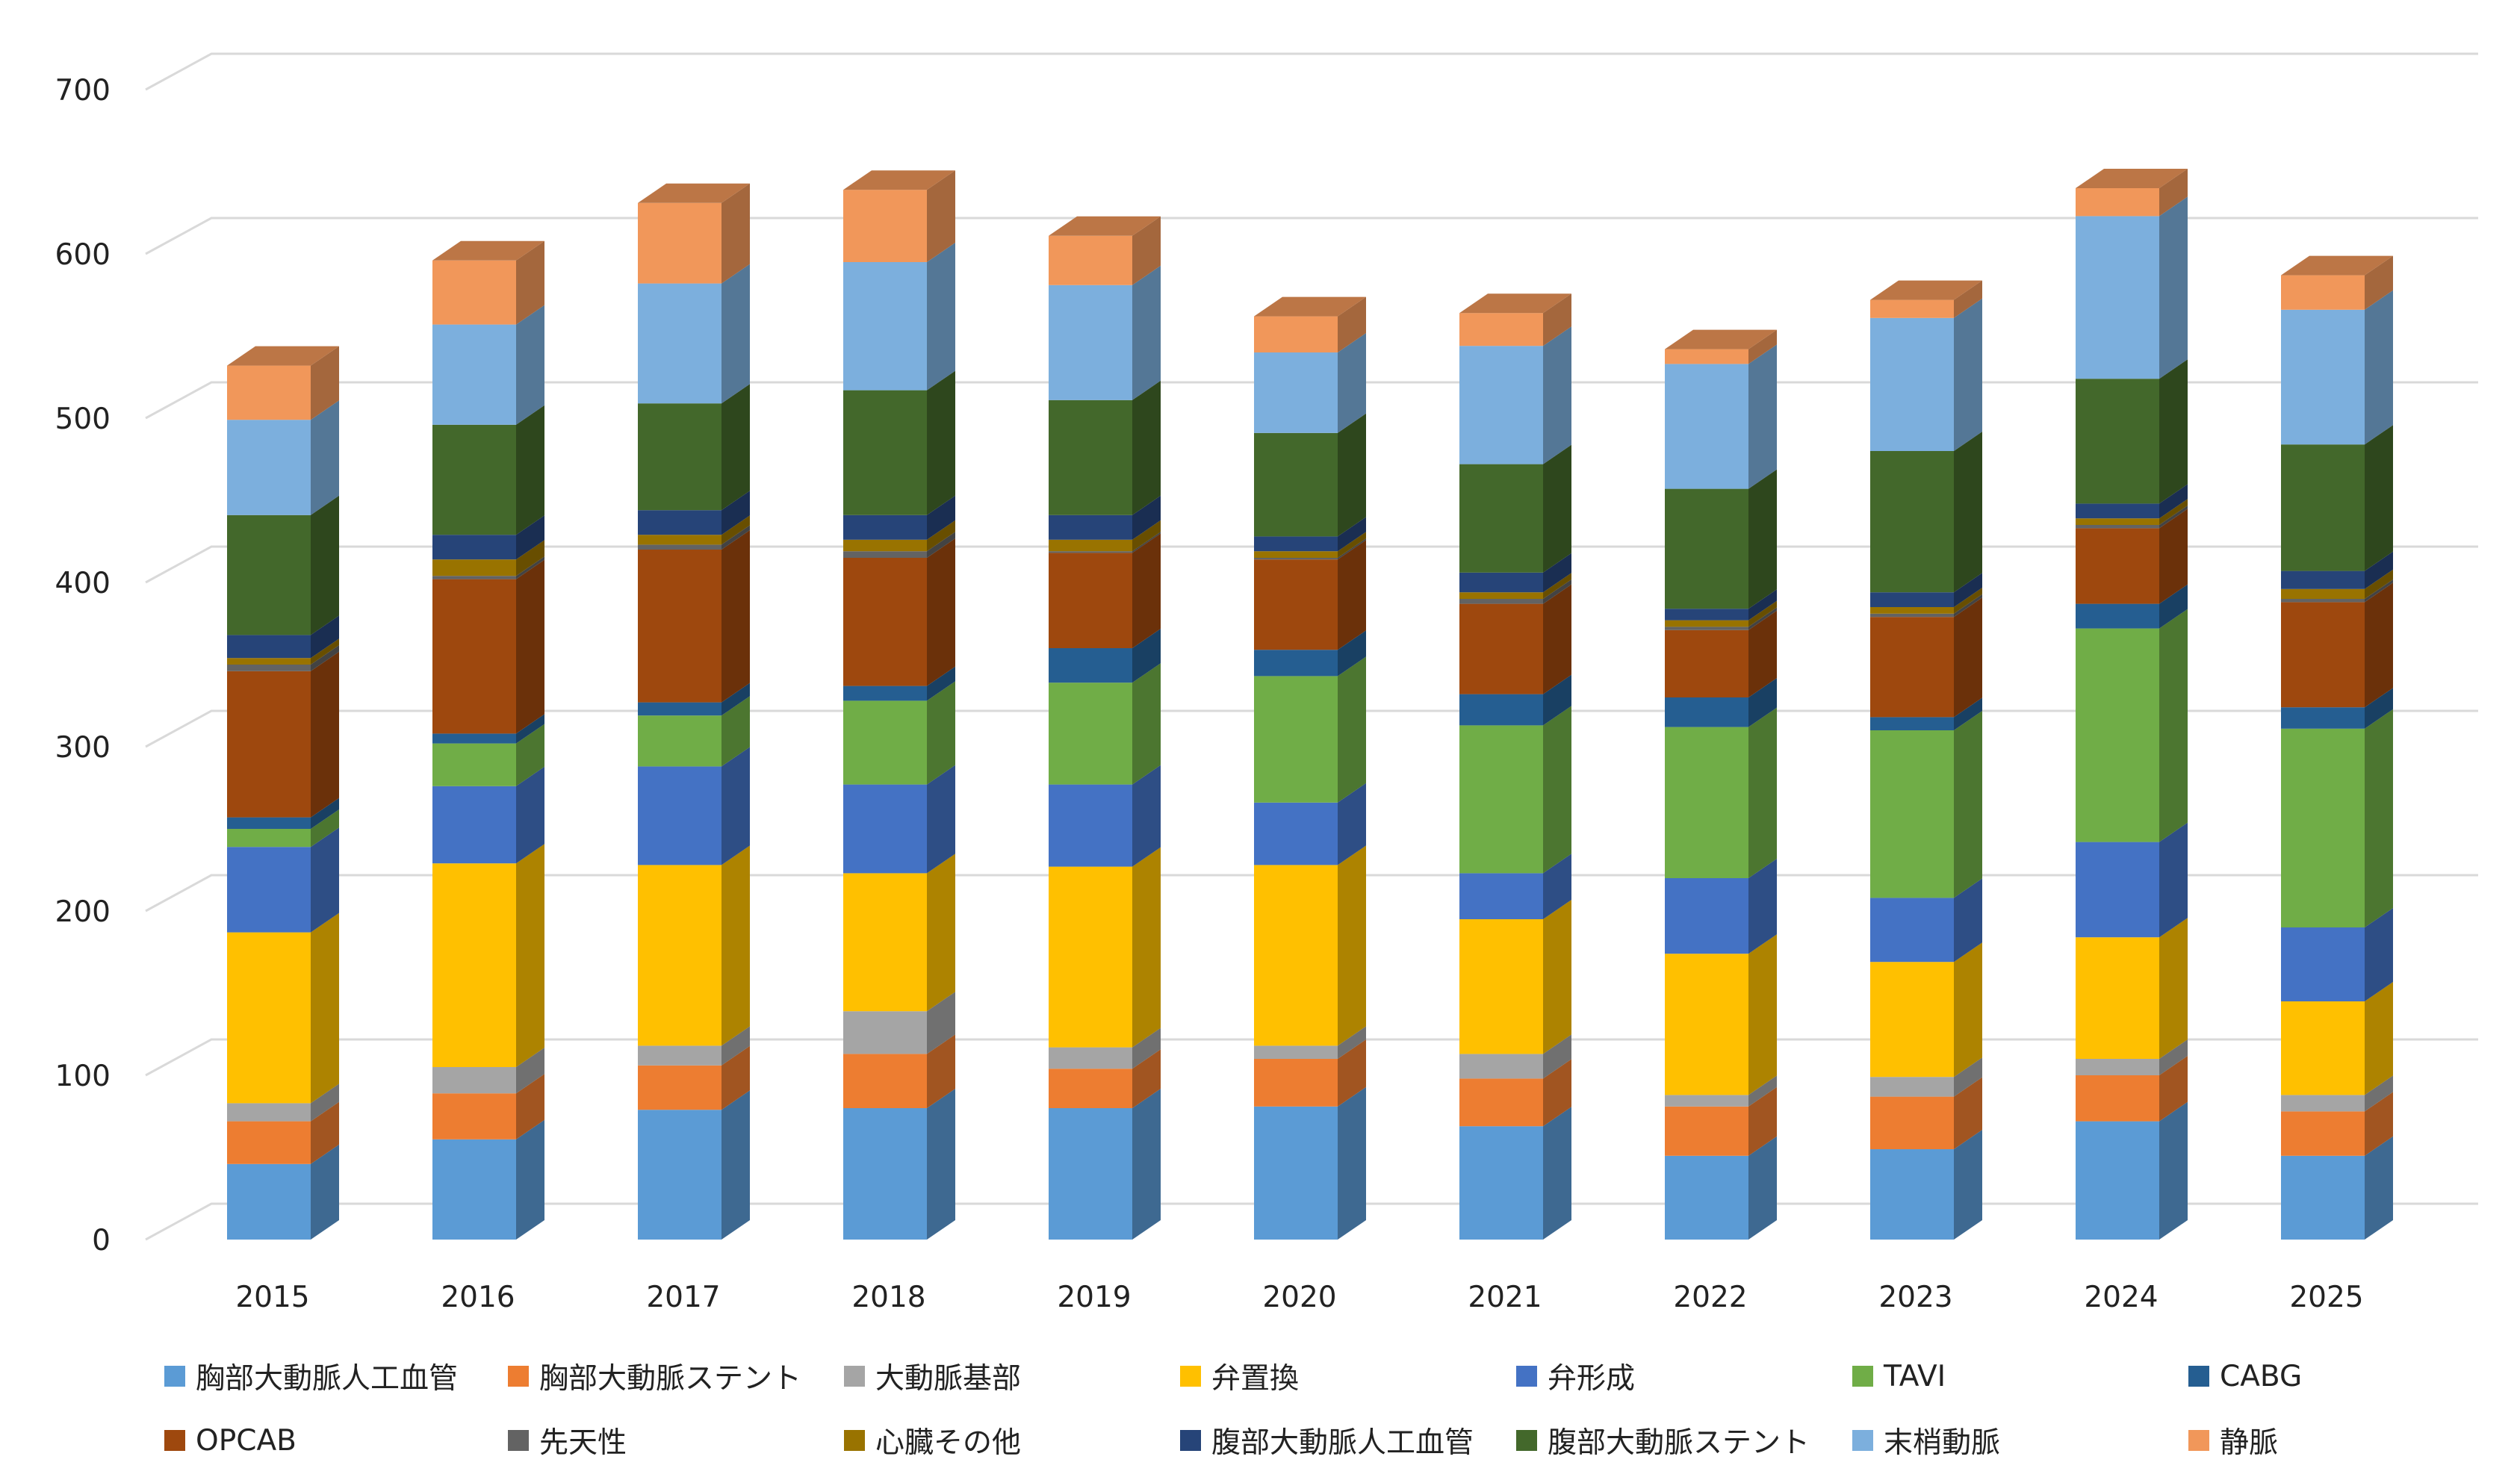  I want to click on bar-column-2018, so click(899, 705).